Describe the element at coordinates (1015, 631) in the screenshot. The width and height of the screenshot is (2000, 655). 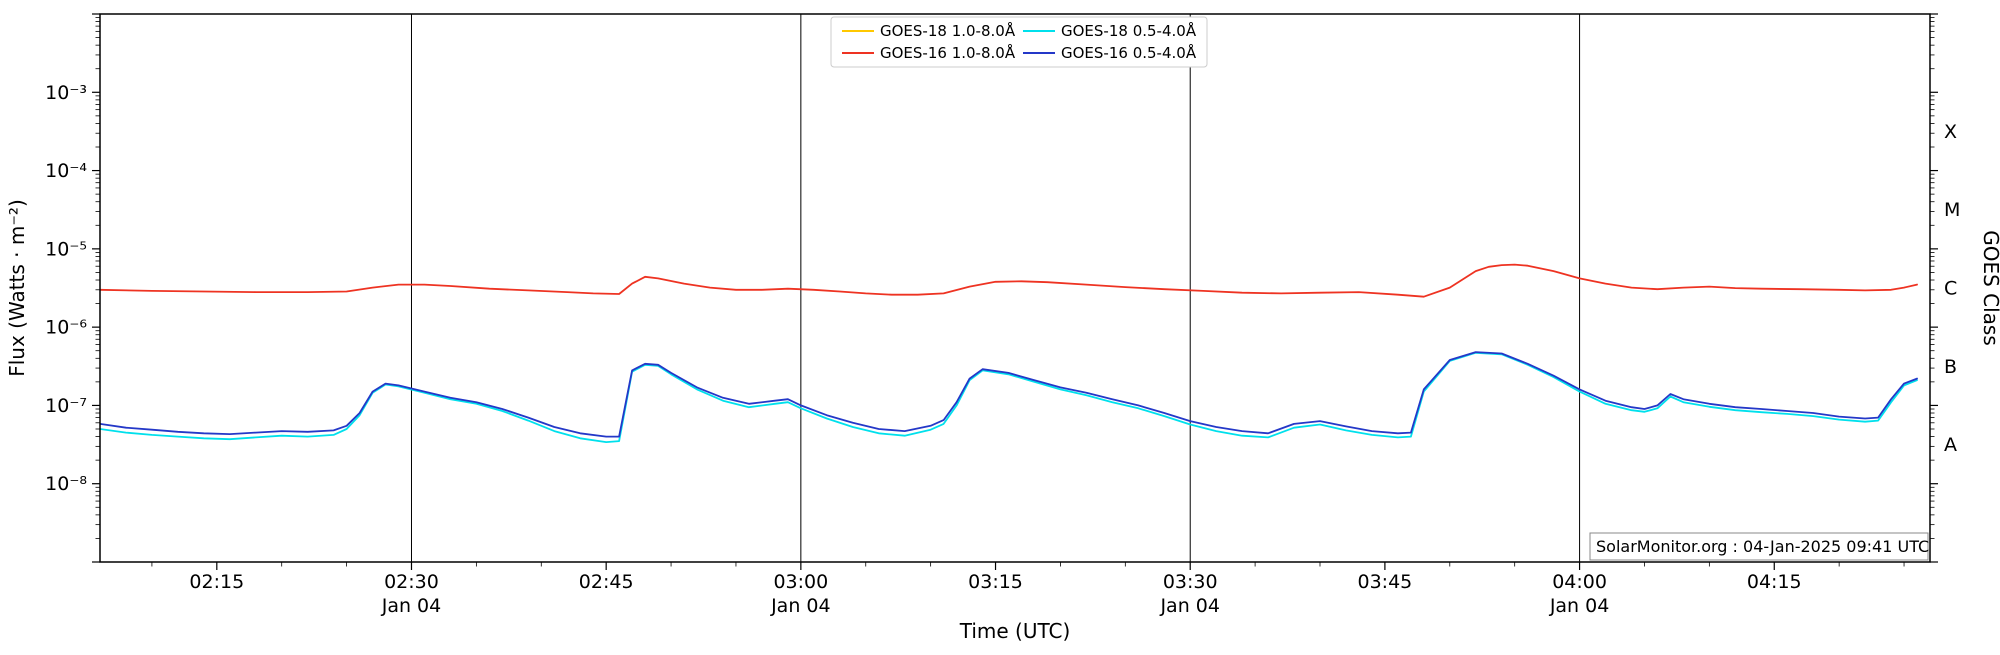
I see `x-axis-title: Time (UTC)` at that location.